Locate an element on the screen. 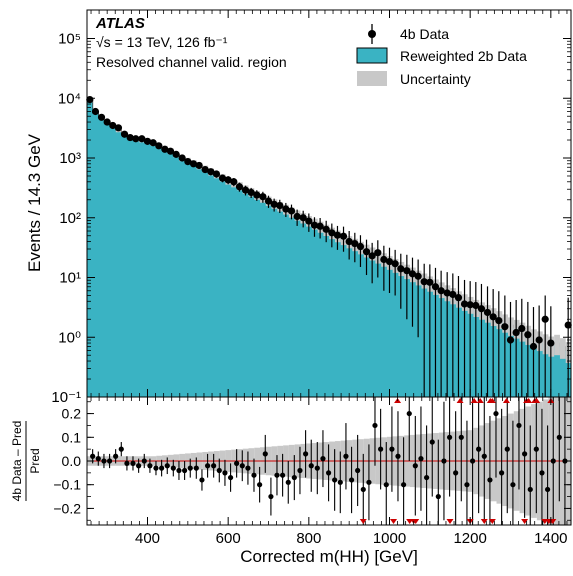 The width and height of the screenshot is (573, 576). y-tick-label: 10⁵ is located at coordinates (69, 39).